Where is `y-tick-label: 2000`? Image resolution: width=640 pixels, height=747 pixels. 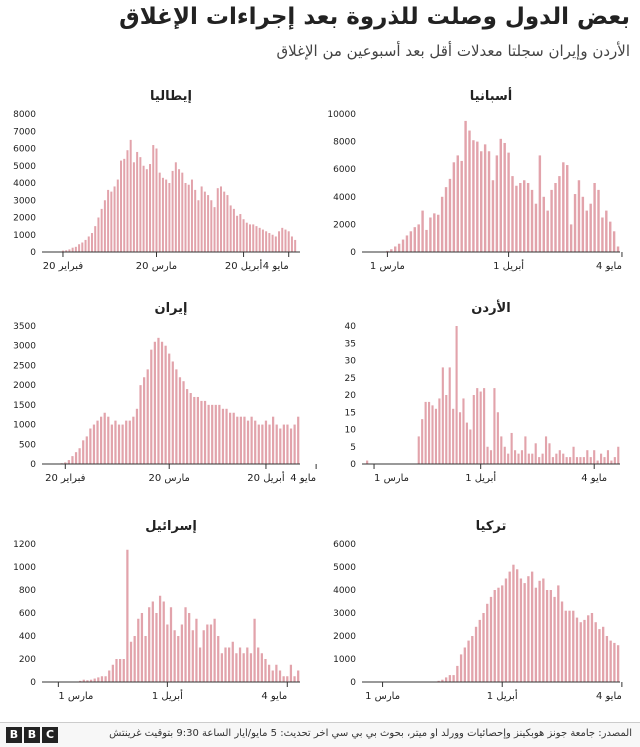 y-tick-label: 2000 is located at coordinates (24, 219).